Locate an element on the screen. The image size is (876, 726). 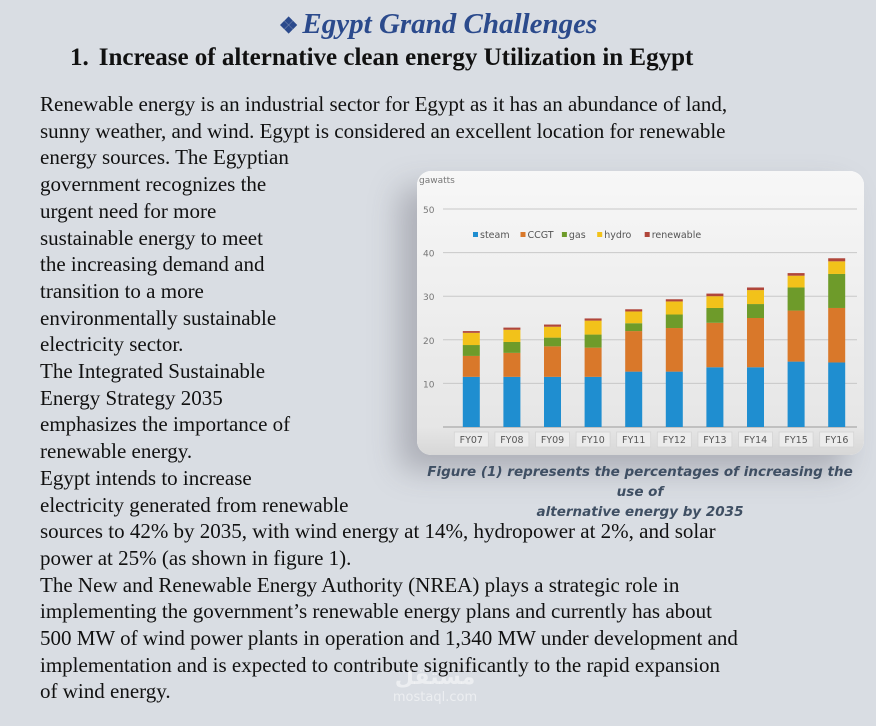
body-line: of wind energy. is located at coordinates (105, 691).